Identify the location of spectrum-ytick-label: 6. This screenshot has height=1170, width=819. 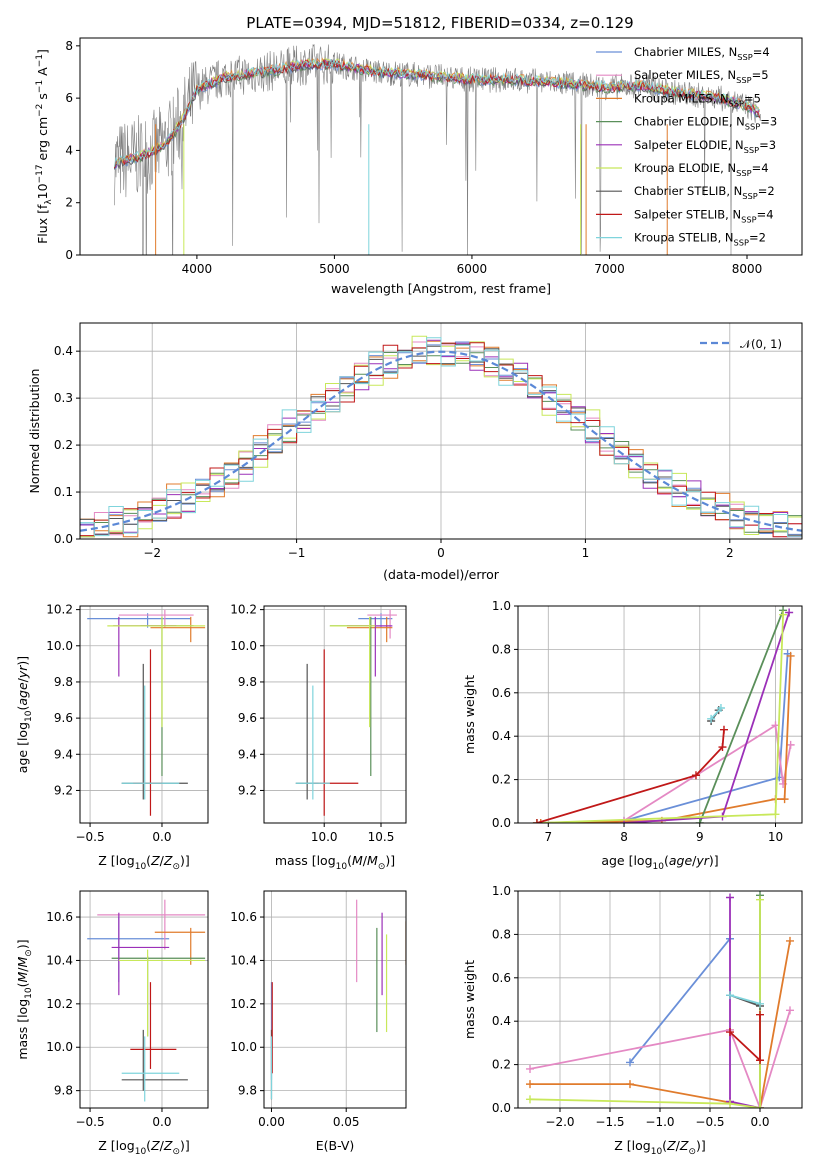
(69, 98).